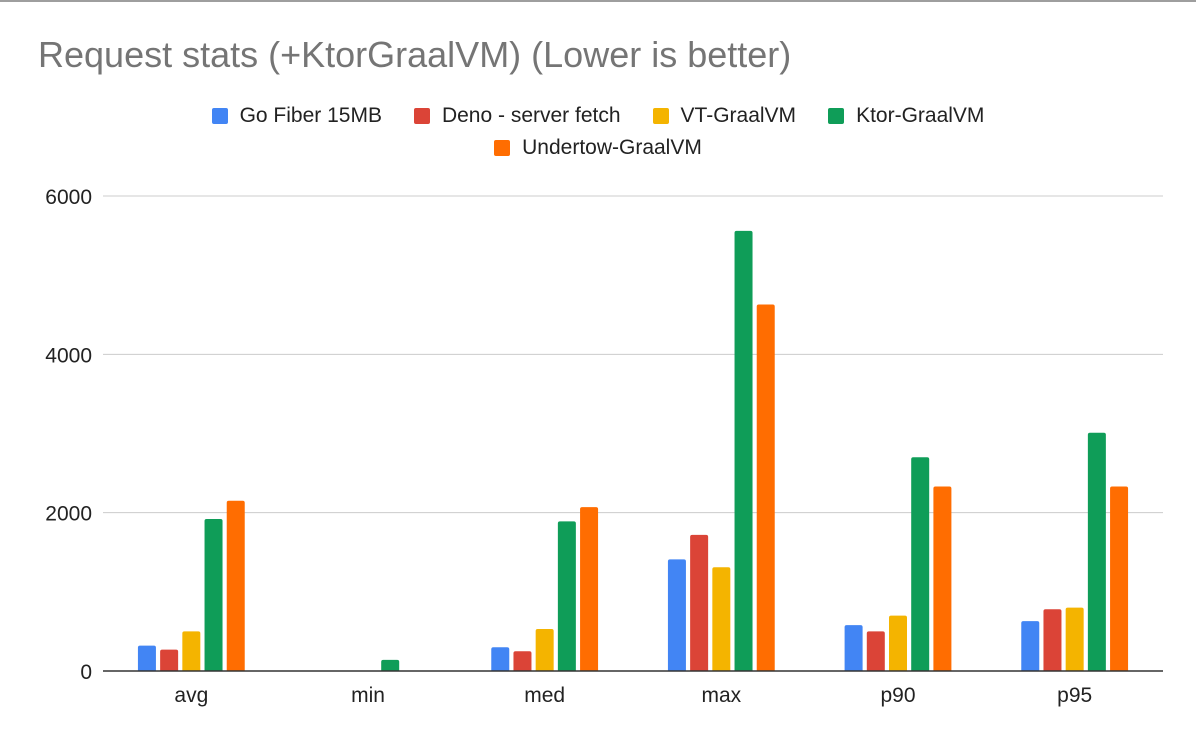 The width and height of the screenshot is (1196, 742). What do you see at coordinates (68, 514) in the screenshot?
I see `y-tick-label: 2000` at bounding box center [68, 514].